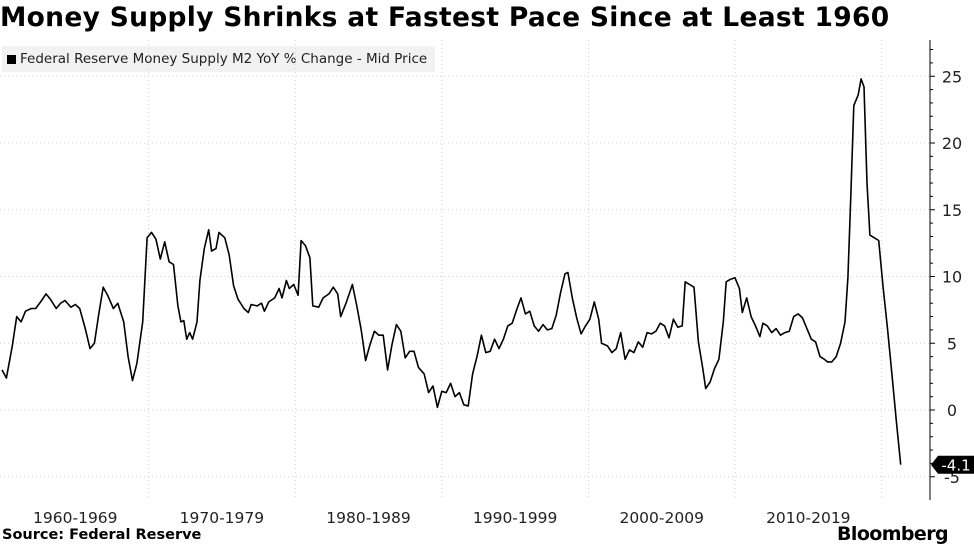  I want to click on y-tick-label: 25, so click(952, 76).